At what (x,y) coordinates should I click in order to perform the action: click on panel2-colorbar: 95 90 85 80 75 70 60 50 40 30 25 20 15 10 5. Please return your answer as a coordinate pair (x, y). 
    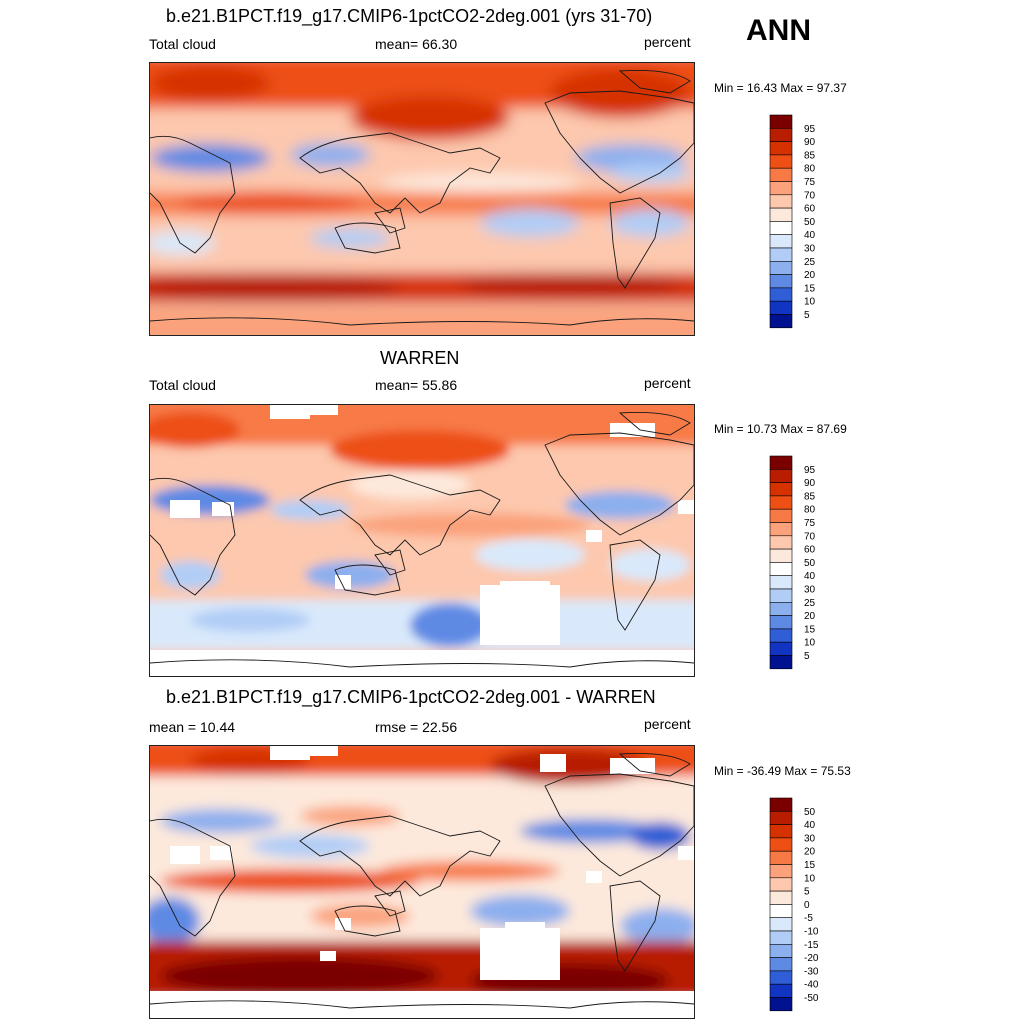
    Looking at the image, I should click on (799, 562).